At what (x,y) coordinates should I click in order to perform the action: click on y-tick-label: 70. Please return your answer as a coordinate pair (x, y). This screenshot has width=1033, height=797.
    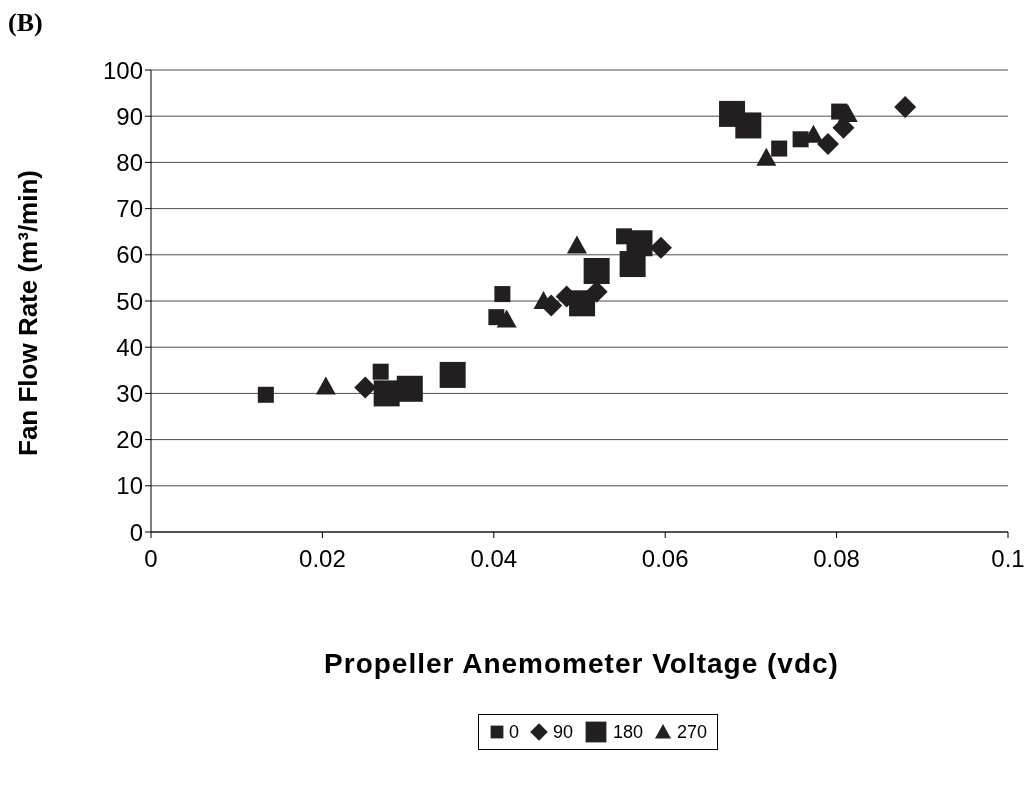
    Looking at the image, I should click on (129, 209).